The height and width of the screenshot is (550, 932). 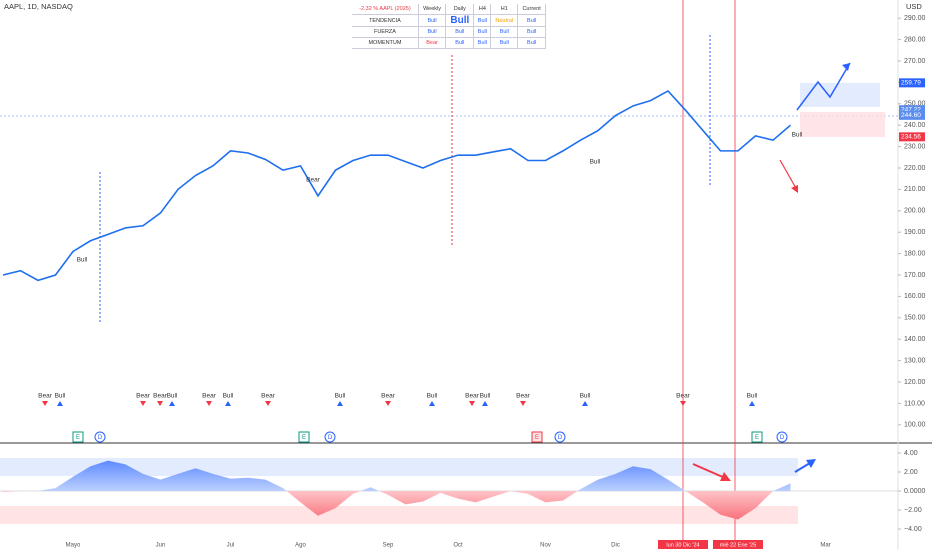 What do you see at coordinates (397, 490) in the screenshot?
I see `osc-area` at bounding box center [397, 490].